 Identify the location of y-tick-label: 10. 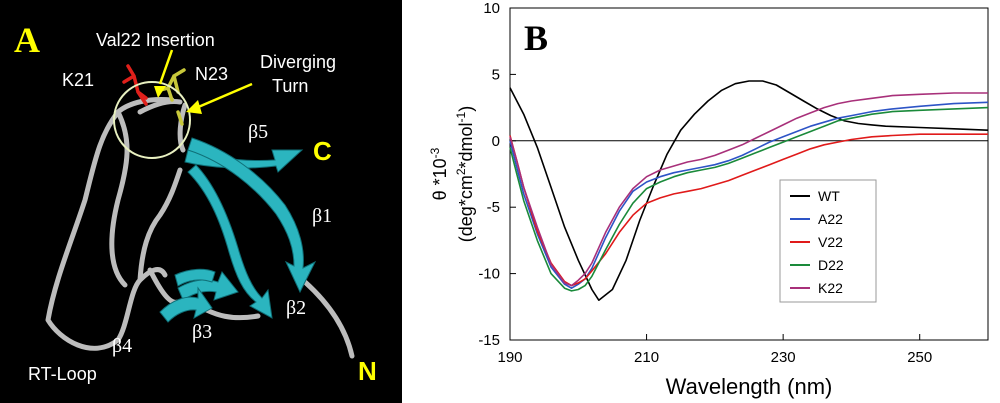
(491, 8).